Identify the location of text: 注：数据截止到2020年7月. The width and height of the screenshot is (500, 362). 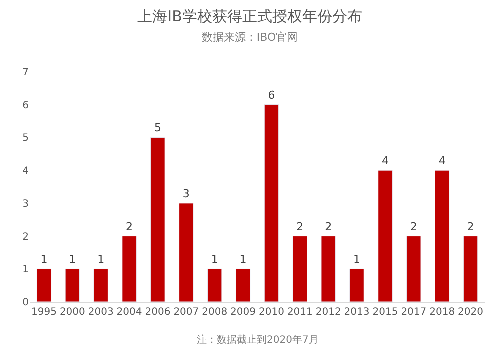
(258, 340).